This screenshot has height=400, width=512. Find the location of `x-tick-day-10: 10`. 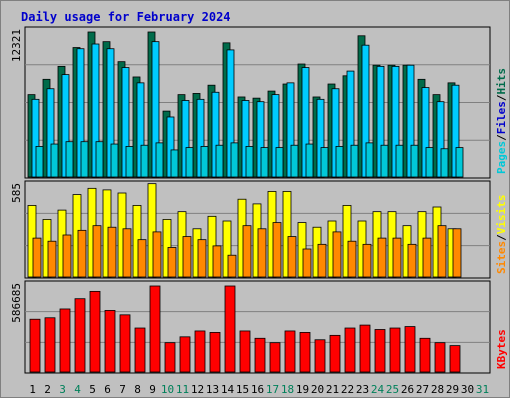

x-tick-day-10: 10 is located at coordinates (167, 389).